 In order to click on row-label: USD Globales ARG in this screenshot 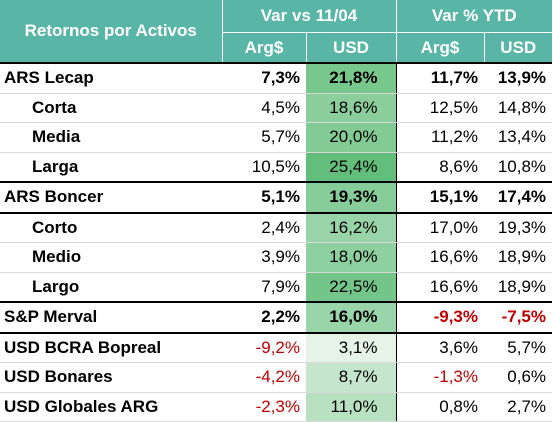, I will do `click(111, 407)`.